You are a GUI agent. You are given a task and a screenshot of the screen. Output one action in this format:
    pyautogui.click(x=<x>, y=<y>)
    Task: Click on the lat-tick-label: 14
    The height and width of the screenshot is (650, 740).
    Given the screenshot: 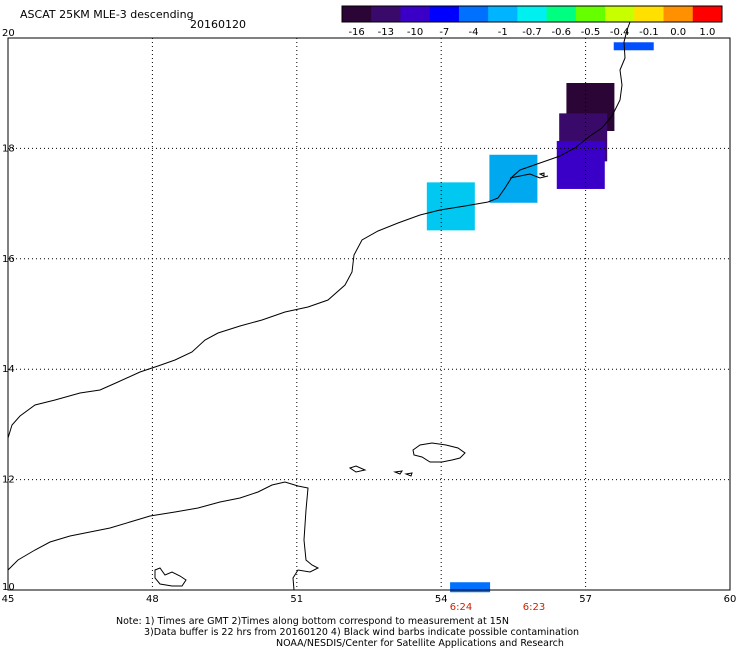 What is the action you would take?
    pyautogui.click(x=8, y=369)
    